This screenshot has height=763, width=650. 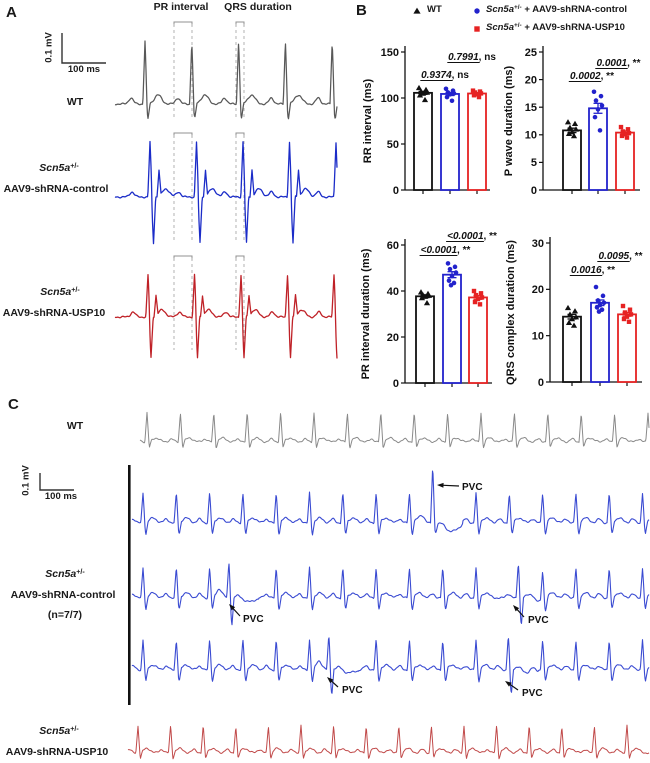 What do you see at coordinates (390, 53) in the screenshot?
I see `y-tick-label: 150` at bounding box center [390, 53].